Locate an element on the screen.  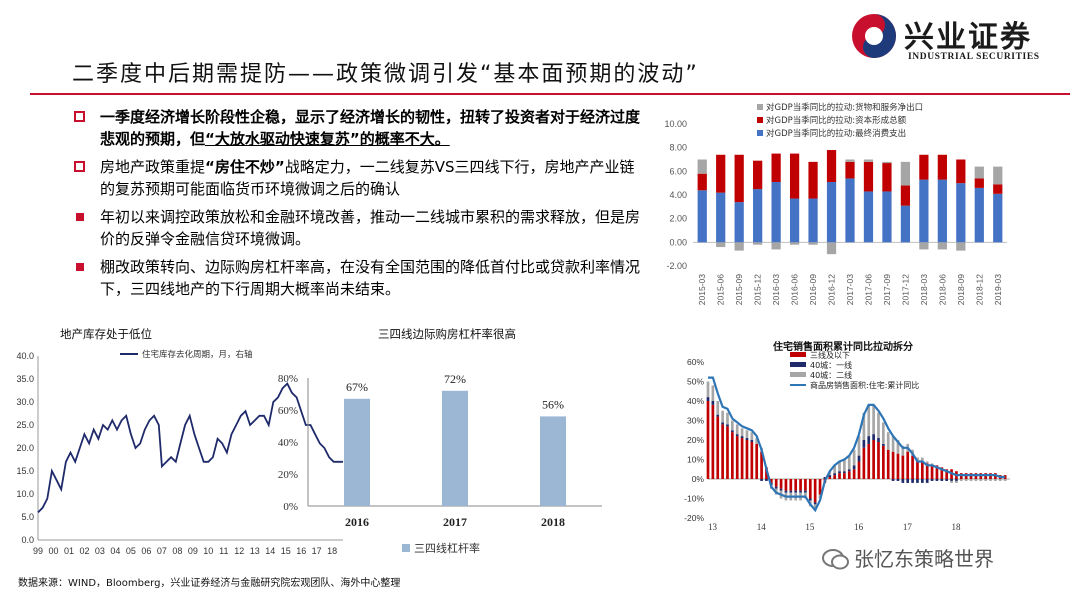
leverage-bar is located at coordinates (553, 461).